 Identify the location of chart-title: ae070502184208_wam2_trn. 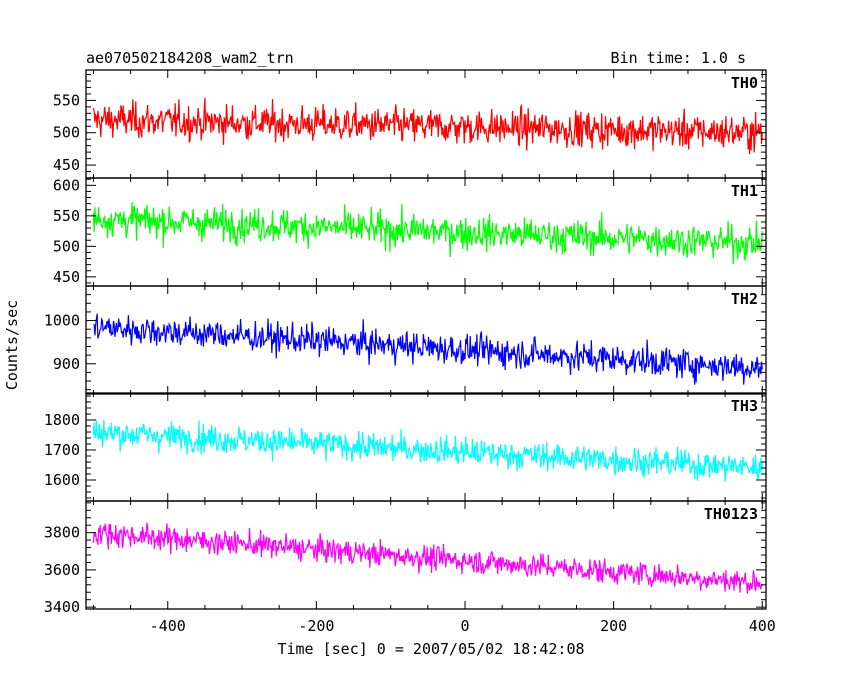
(190, 58).